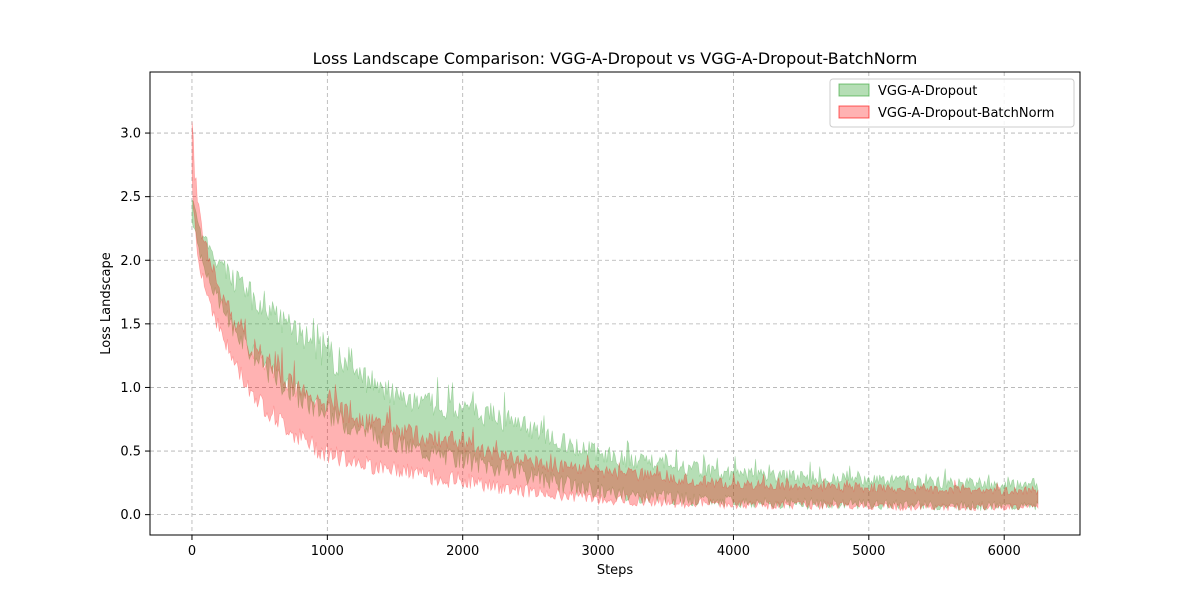 The height and width of the screenshot is (600, 1200). Describe the element at coordinates (327, 551) in the screenshot. I see `x-tick-label: 1000` at that location.